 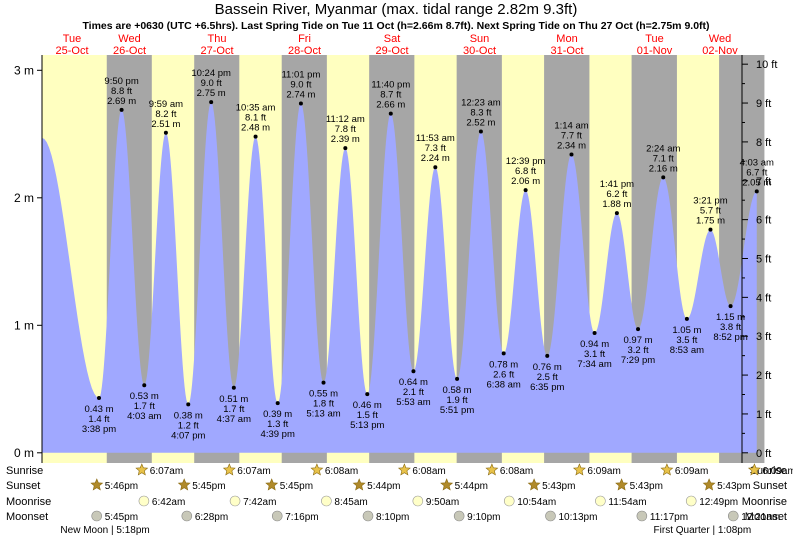 I want to click on tide-label: 7.7 ft, so click(x=571, y=135).